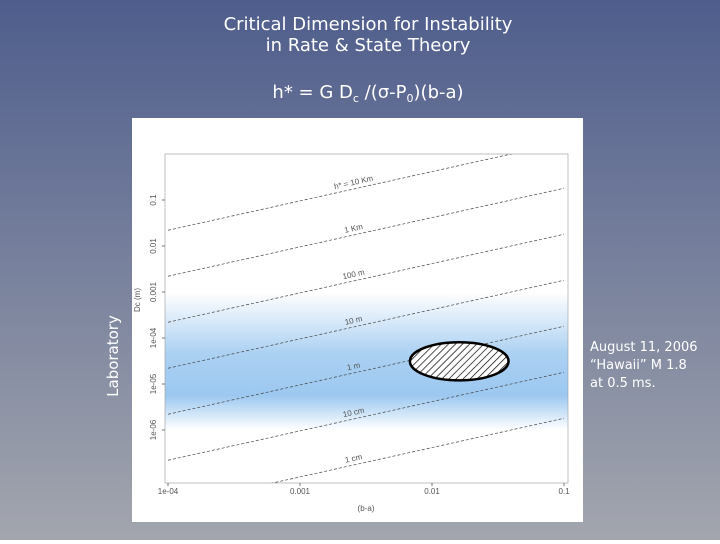 The width and height of the screenshot is (720, 544). I want to click on formula-part: )(b-a), so click(439, 92).